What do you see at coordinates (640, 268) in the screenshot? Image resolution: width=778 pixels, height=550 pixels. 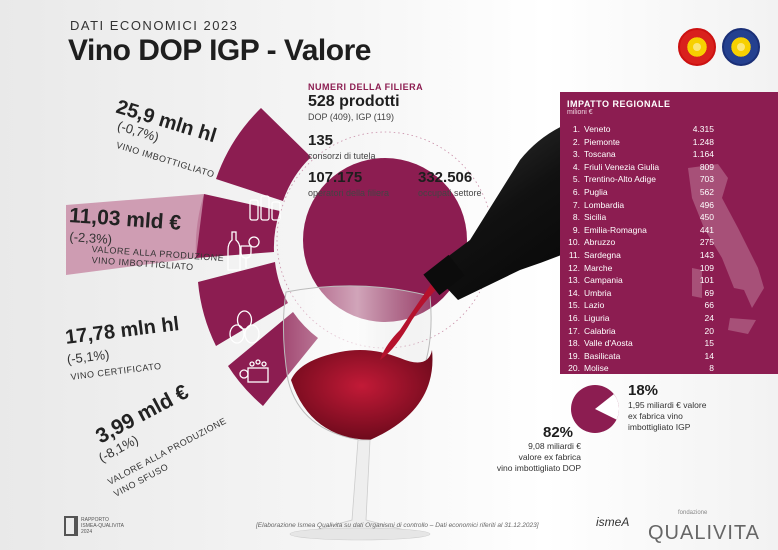 I see `region-row: 12. Marche 109` at bounding box center [640, 268].